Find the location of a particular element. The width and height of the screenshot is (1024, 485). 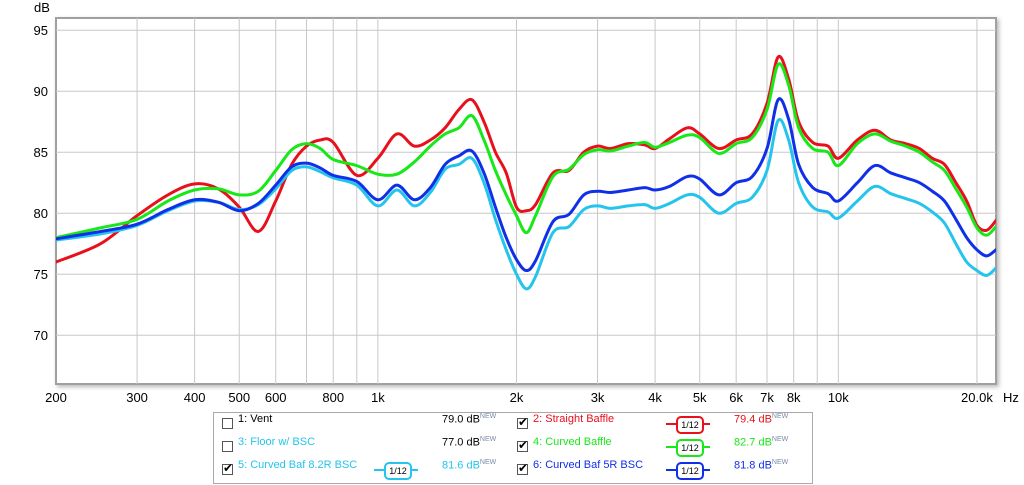

x-tick-label: 10k is located at coordinates (838, 397).